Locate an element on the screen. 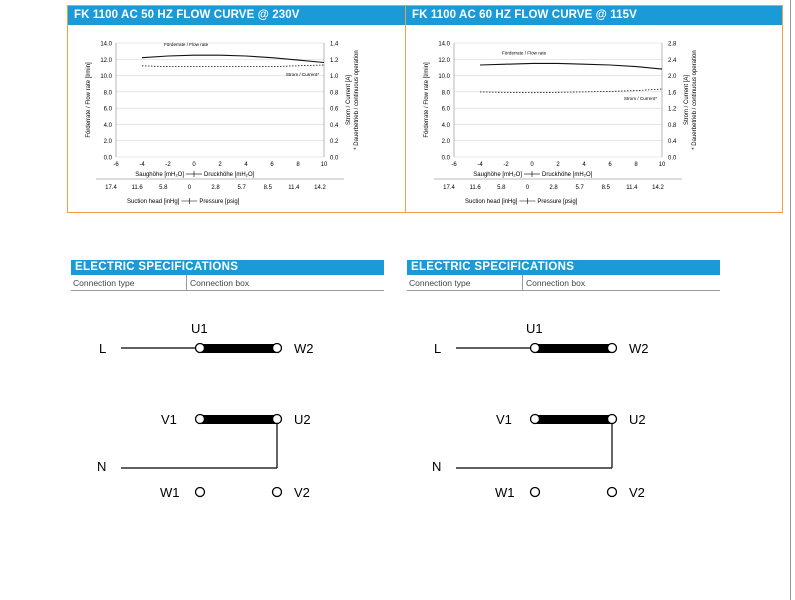 This screenshot has width=795, height=600. y2-tick-label: 0.4 is located at coordinates (672, 142).